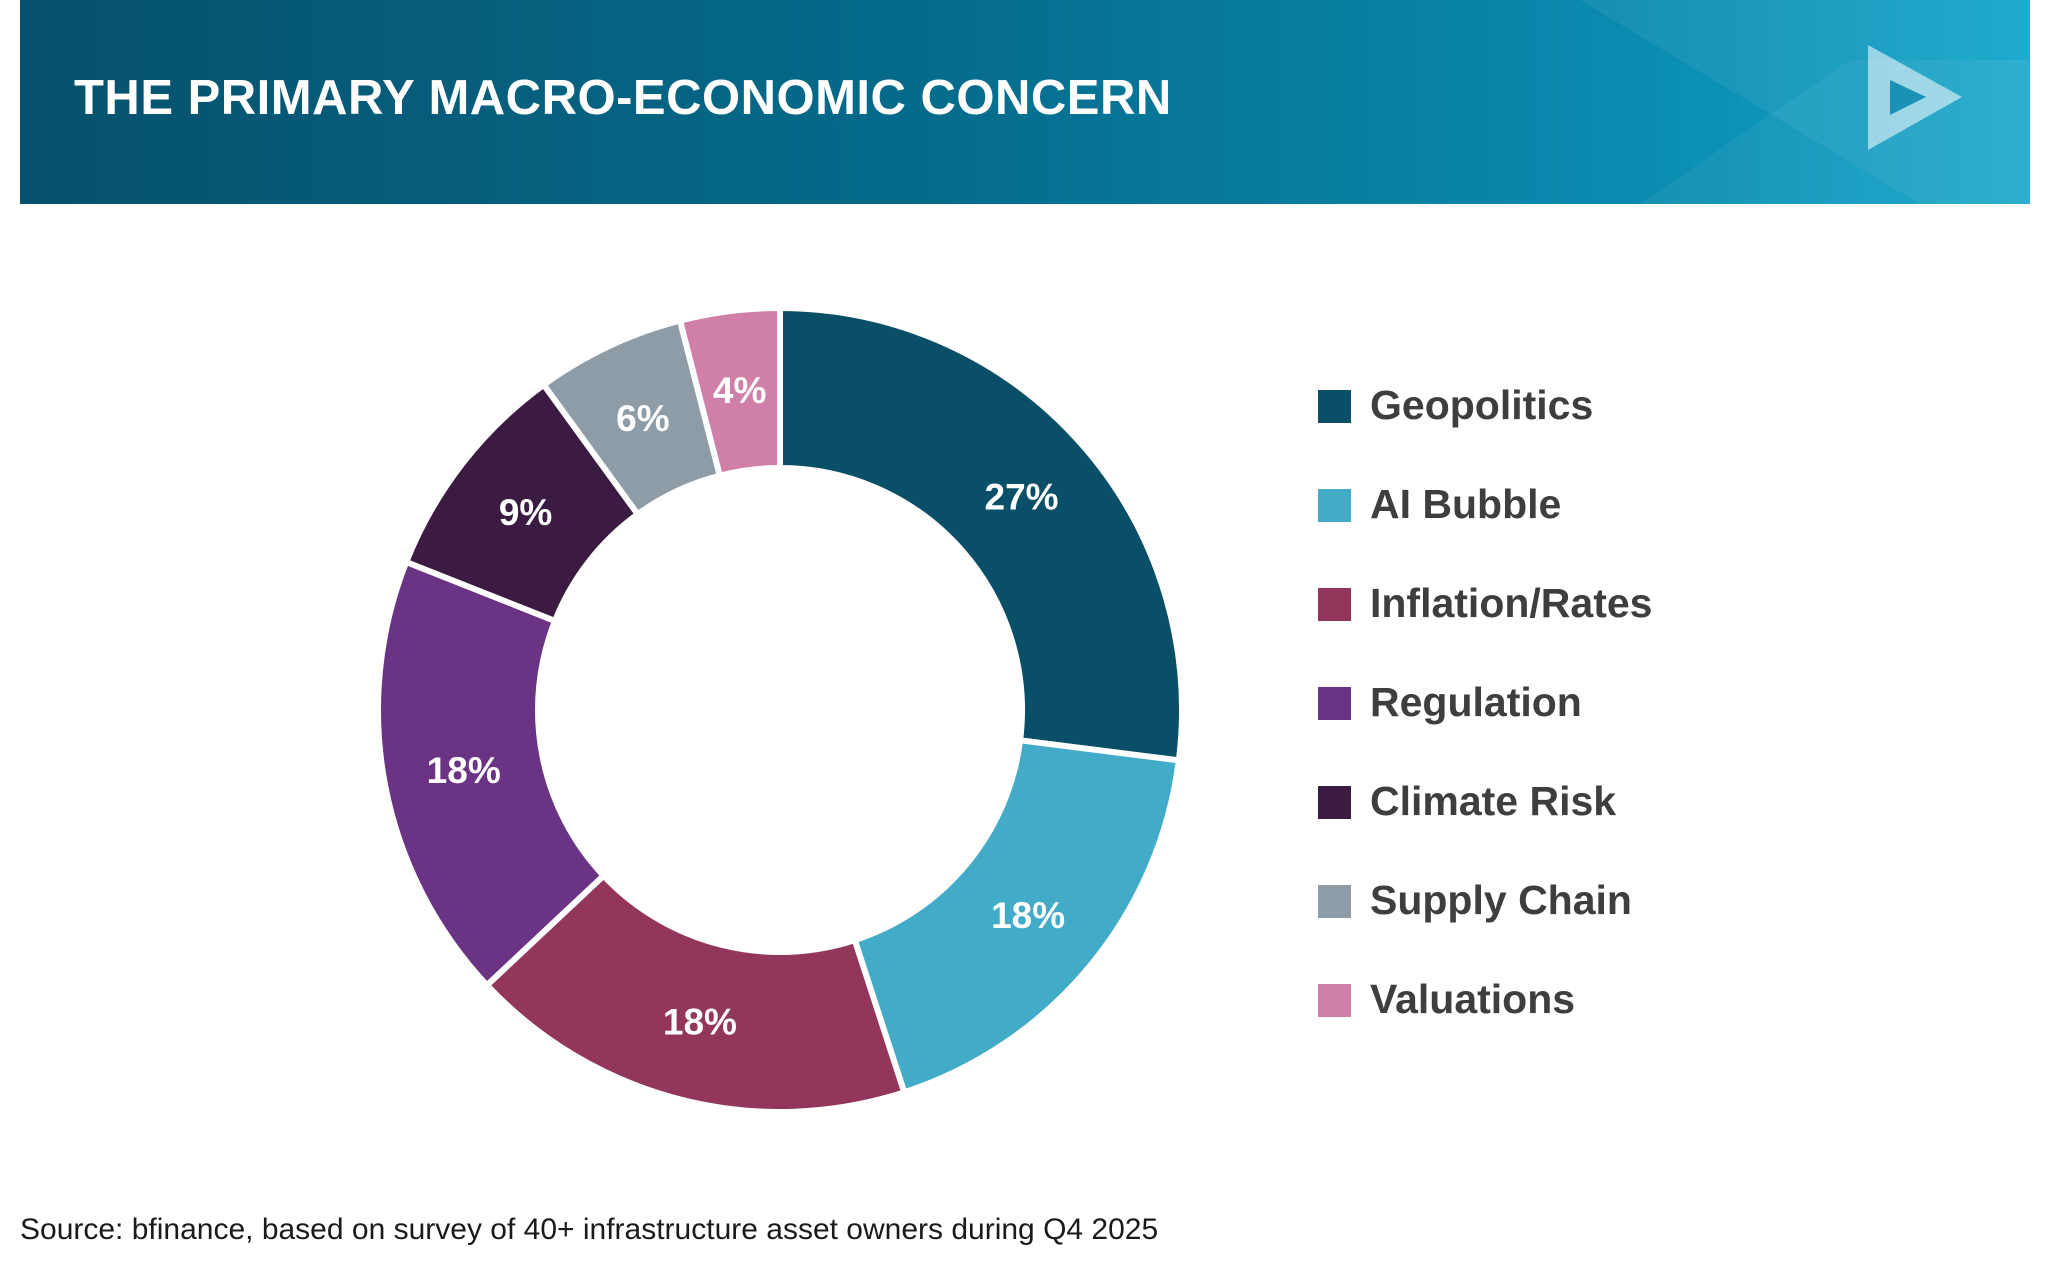 Image resolution: width=2050 pixels, height=1270 pixels. I want to click on legend-label: Inflation/Rates, so click(1511, 603).